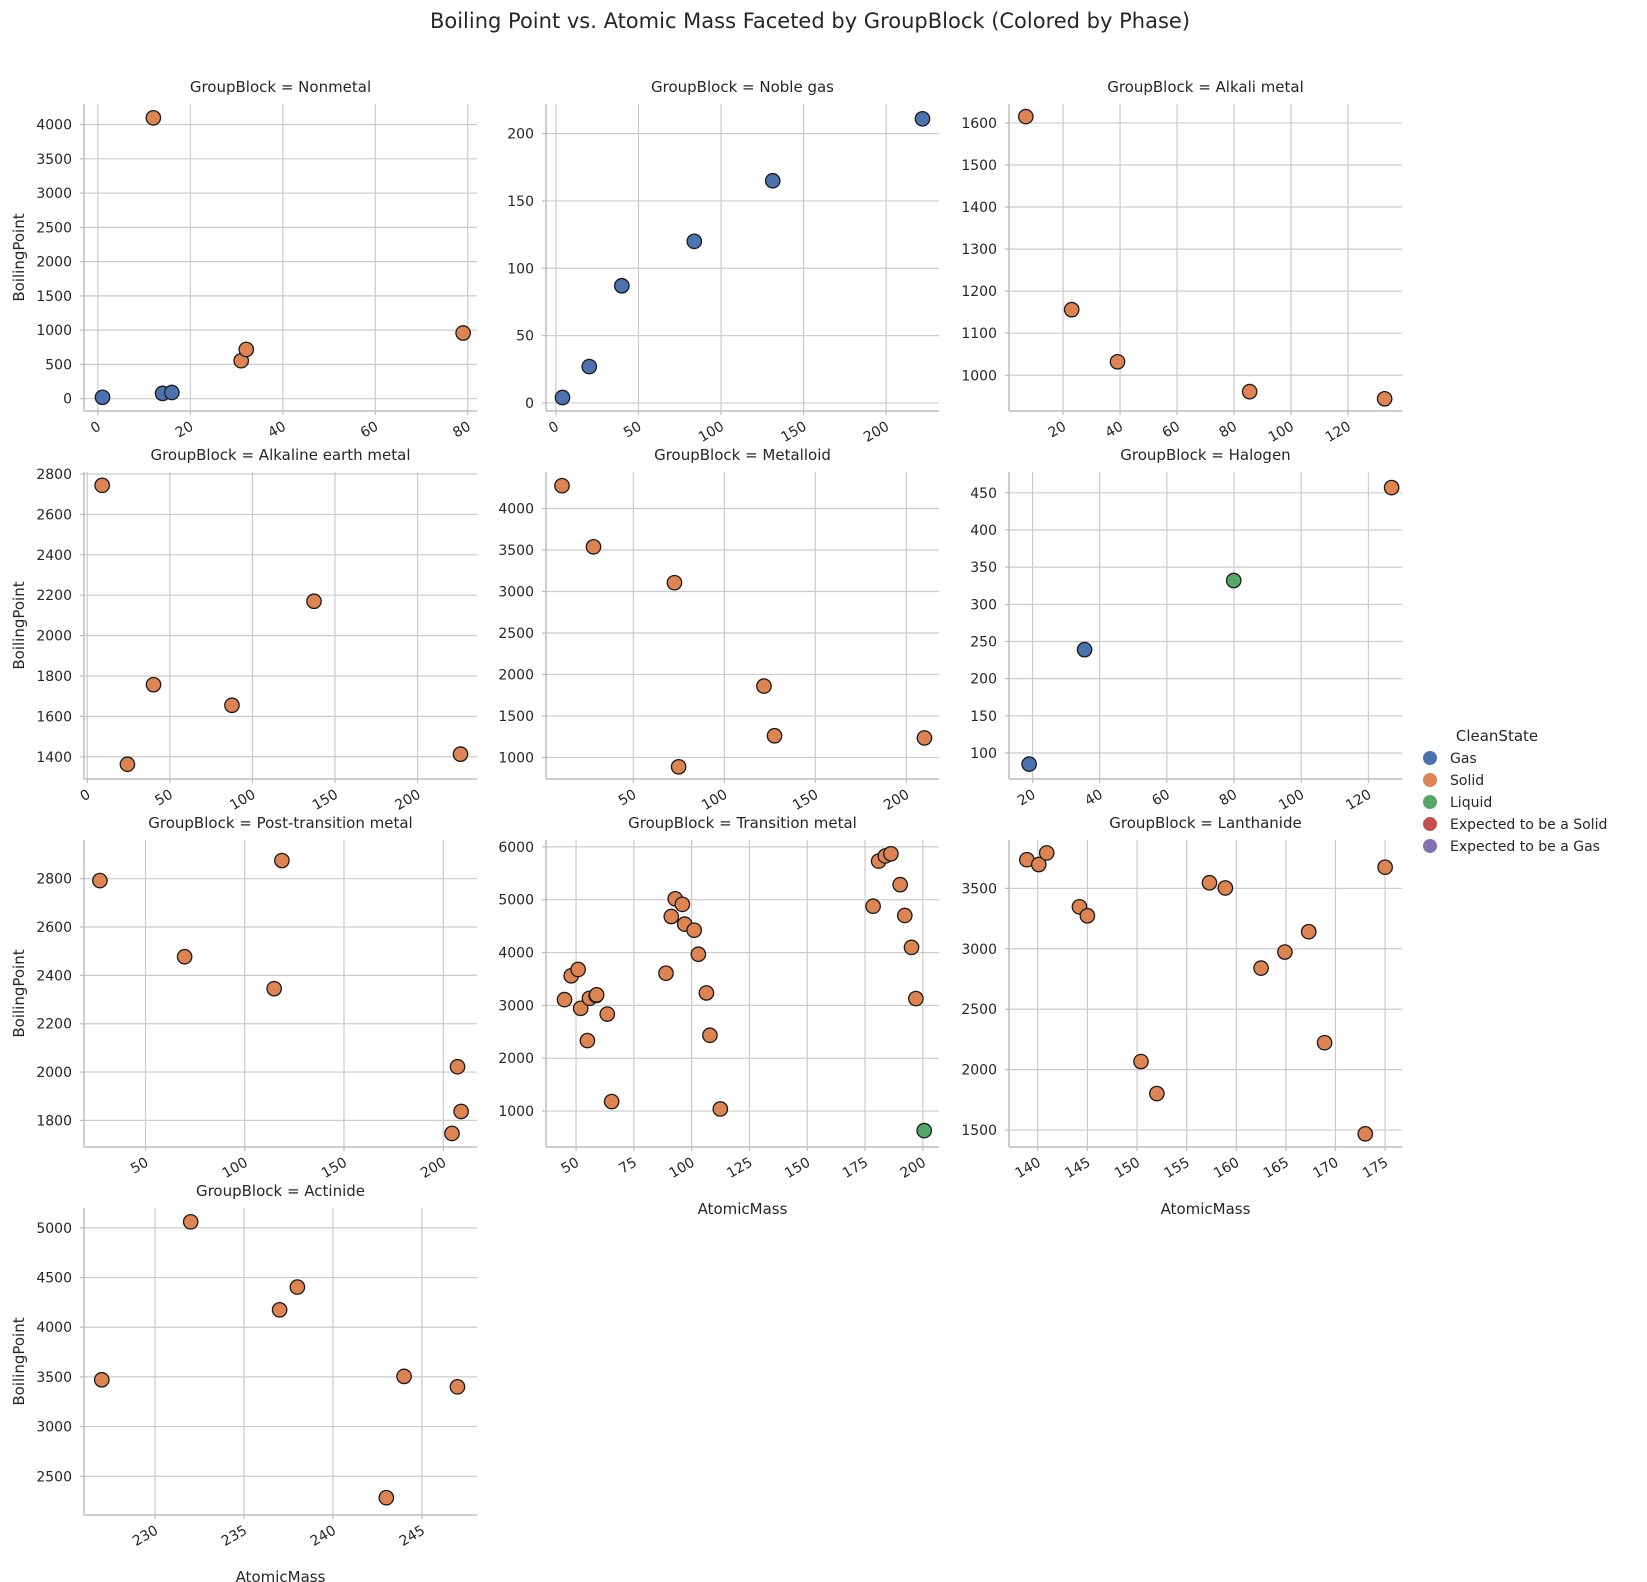 The width and height of the screenshot is (1647, 1582). I want to click on y-tick-label: 4000, so click(54, 1328).